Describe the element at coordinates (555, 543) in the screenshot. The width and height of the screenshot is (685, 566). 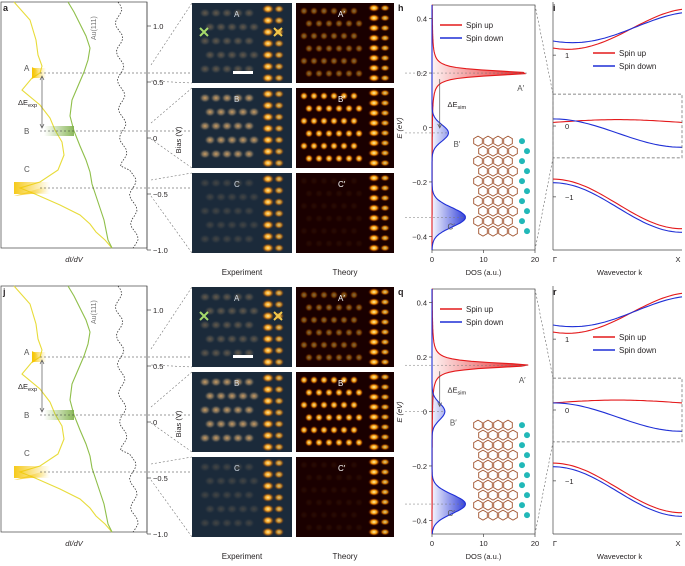
I see `band-xtick-gamma: Γ` at that location.